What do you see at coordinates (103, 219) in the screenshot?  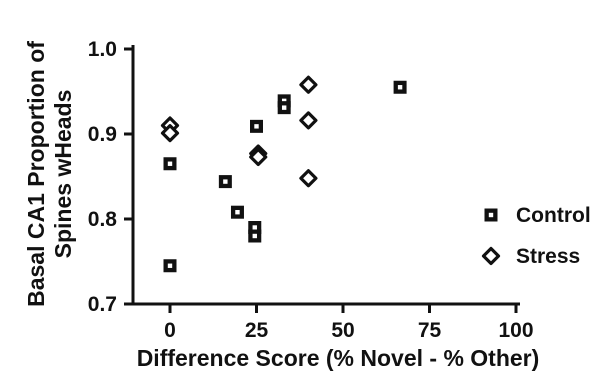 I see `y-tick-label: 0.8` at bounding box center [103, 219].